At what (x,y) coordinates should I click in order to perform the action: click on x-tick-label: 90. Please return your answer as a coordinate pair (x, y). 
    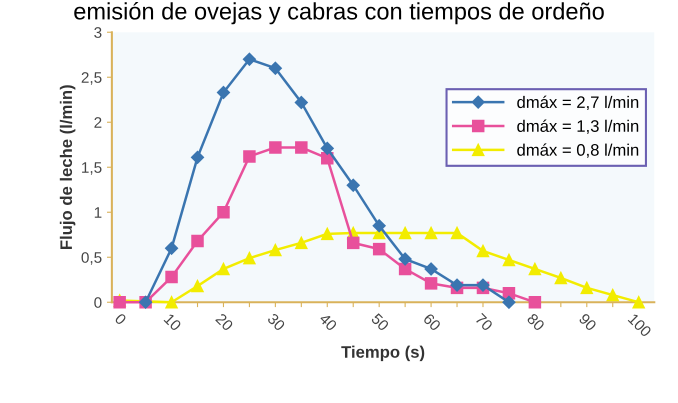
    Looking at the image, I should click on (588, 322).